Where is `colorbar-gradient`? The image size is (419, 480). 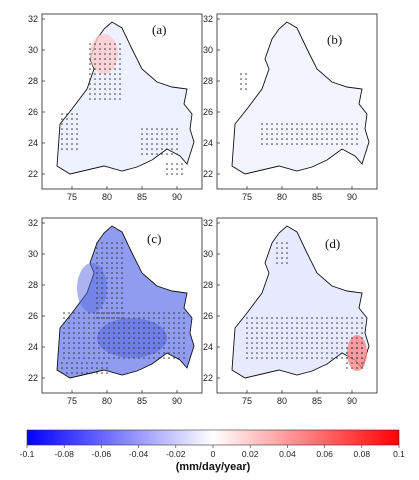 colorbar-gradient is located at coordinates (213, 437).